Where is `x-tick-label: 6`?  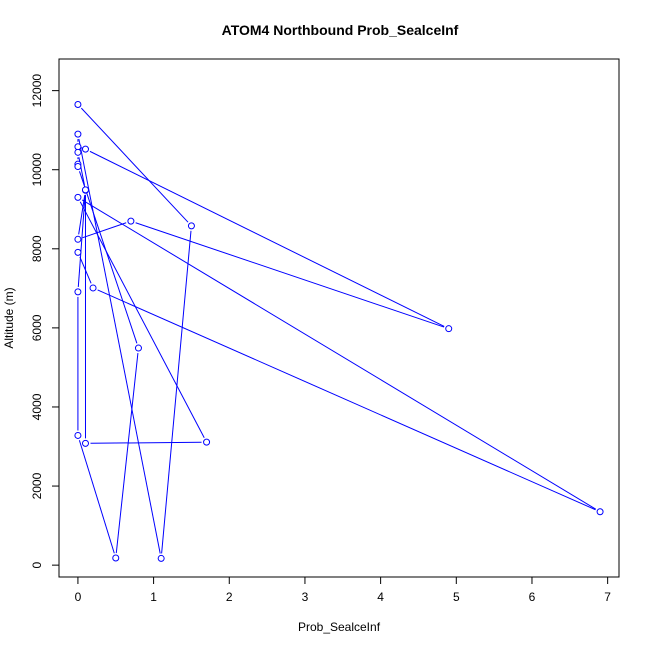
x-tick-label: 6 is located at coordinates (532, 597).